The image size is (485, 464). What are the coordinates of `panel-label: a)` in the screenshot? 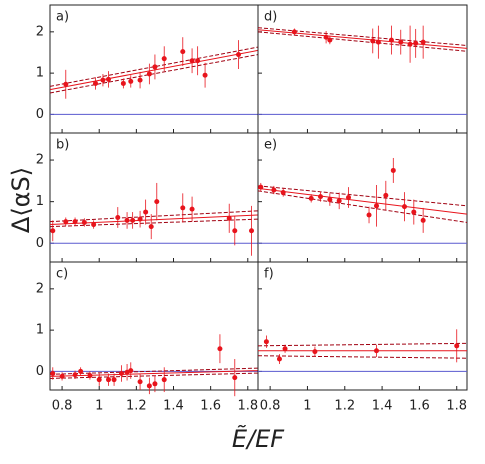 It's located at (62, 17).